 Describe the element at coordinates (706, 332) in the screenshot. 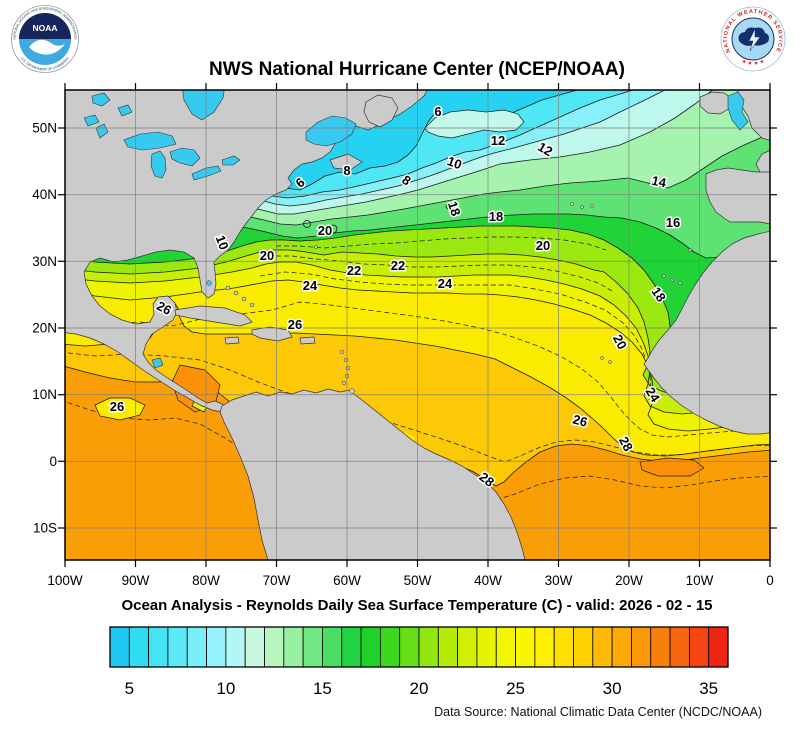

I see `africa-landmass` at that location.